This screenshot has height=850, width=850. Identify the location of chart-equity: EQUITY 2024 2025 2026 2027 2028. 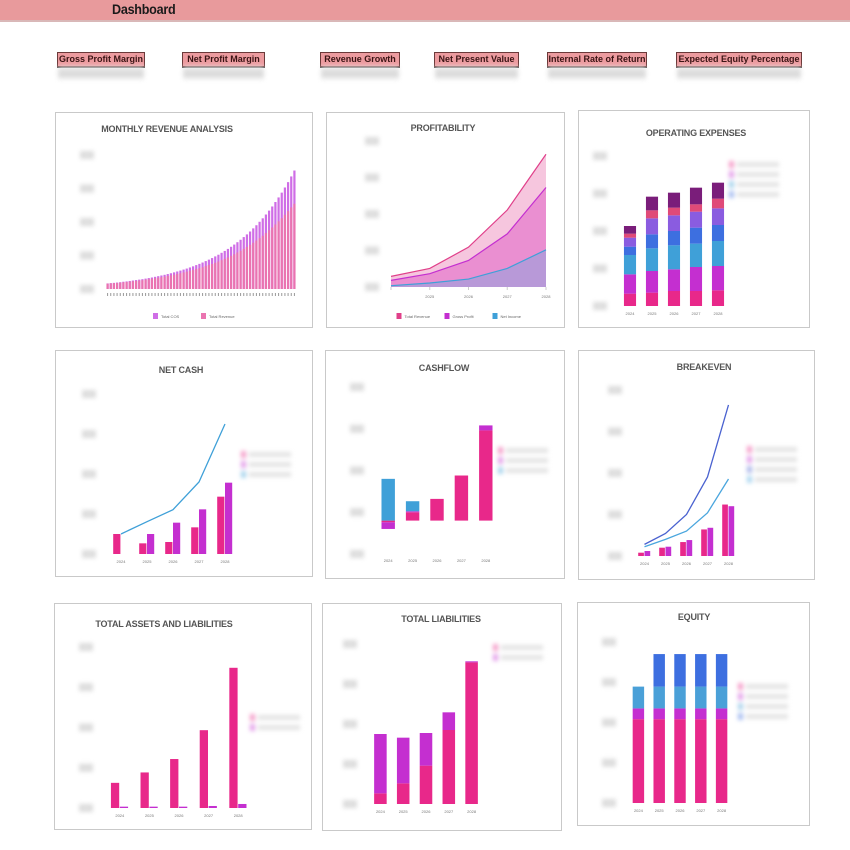
(693, 714).